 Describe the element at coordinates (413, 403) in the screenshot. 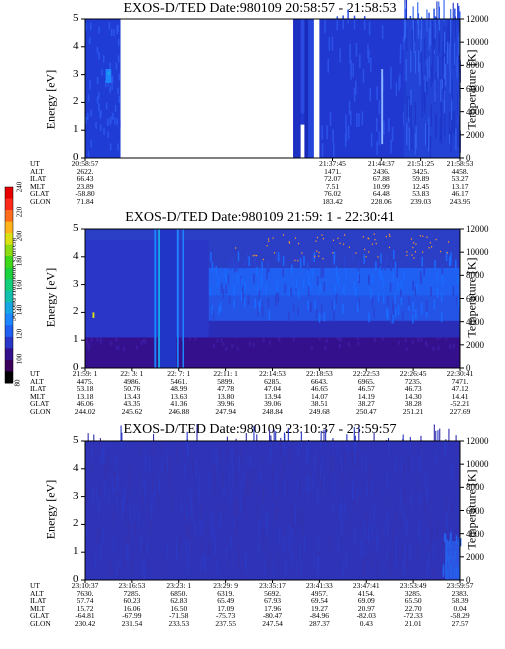

I see `orbit-value: 38.28` at that location.